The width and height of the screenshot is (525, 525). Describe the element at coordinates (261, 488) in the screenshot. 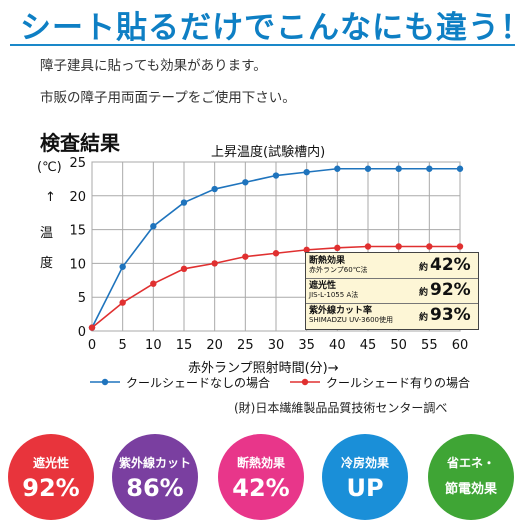

I see `badge-value: 42%` at that location.